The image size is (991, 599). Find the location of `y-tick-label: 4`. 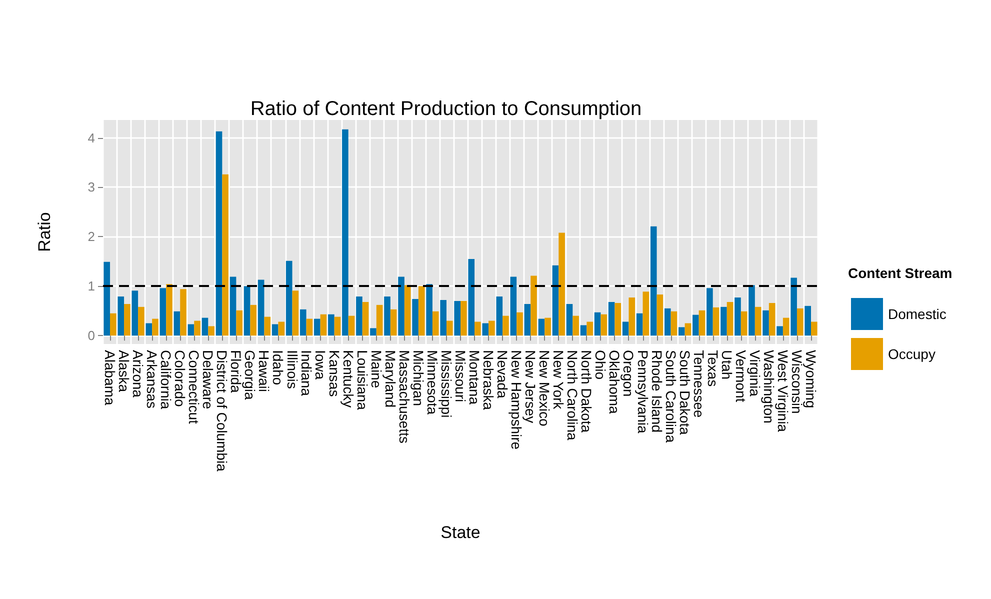

y-tick-label: 4 is located at coordinates (91, 138).